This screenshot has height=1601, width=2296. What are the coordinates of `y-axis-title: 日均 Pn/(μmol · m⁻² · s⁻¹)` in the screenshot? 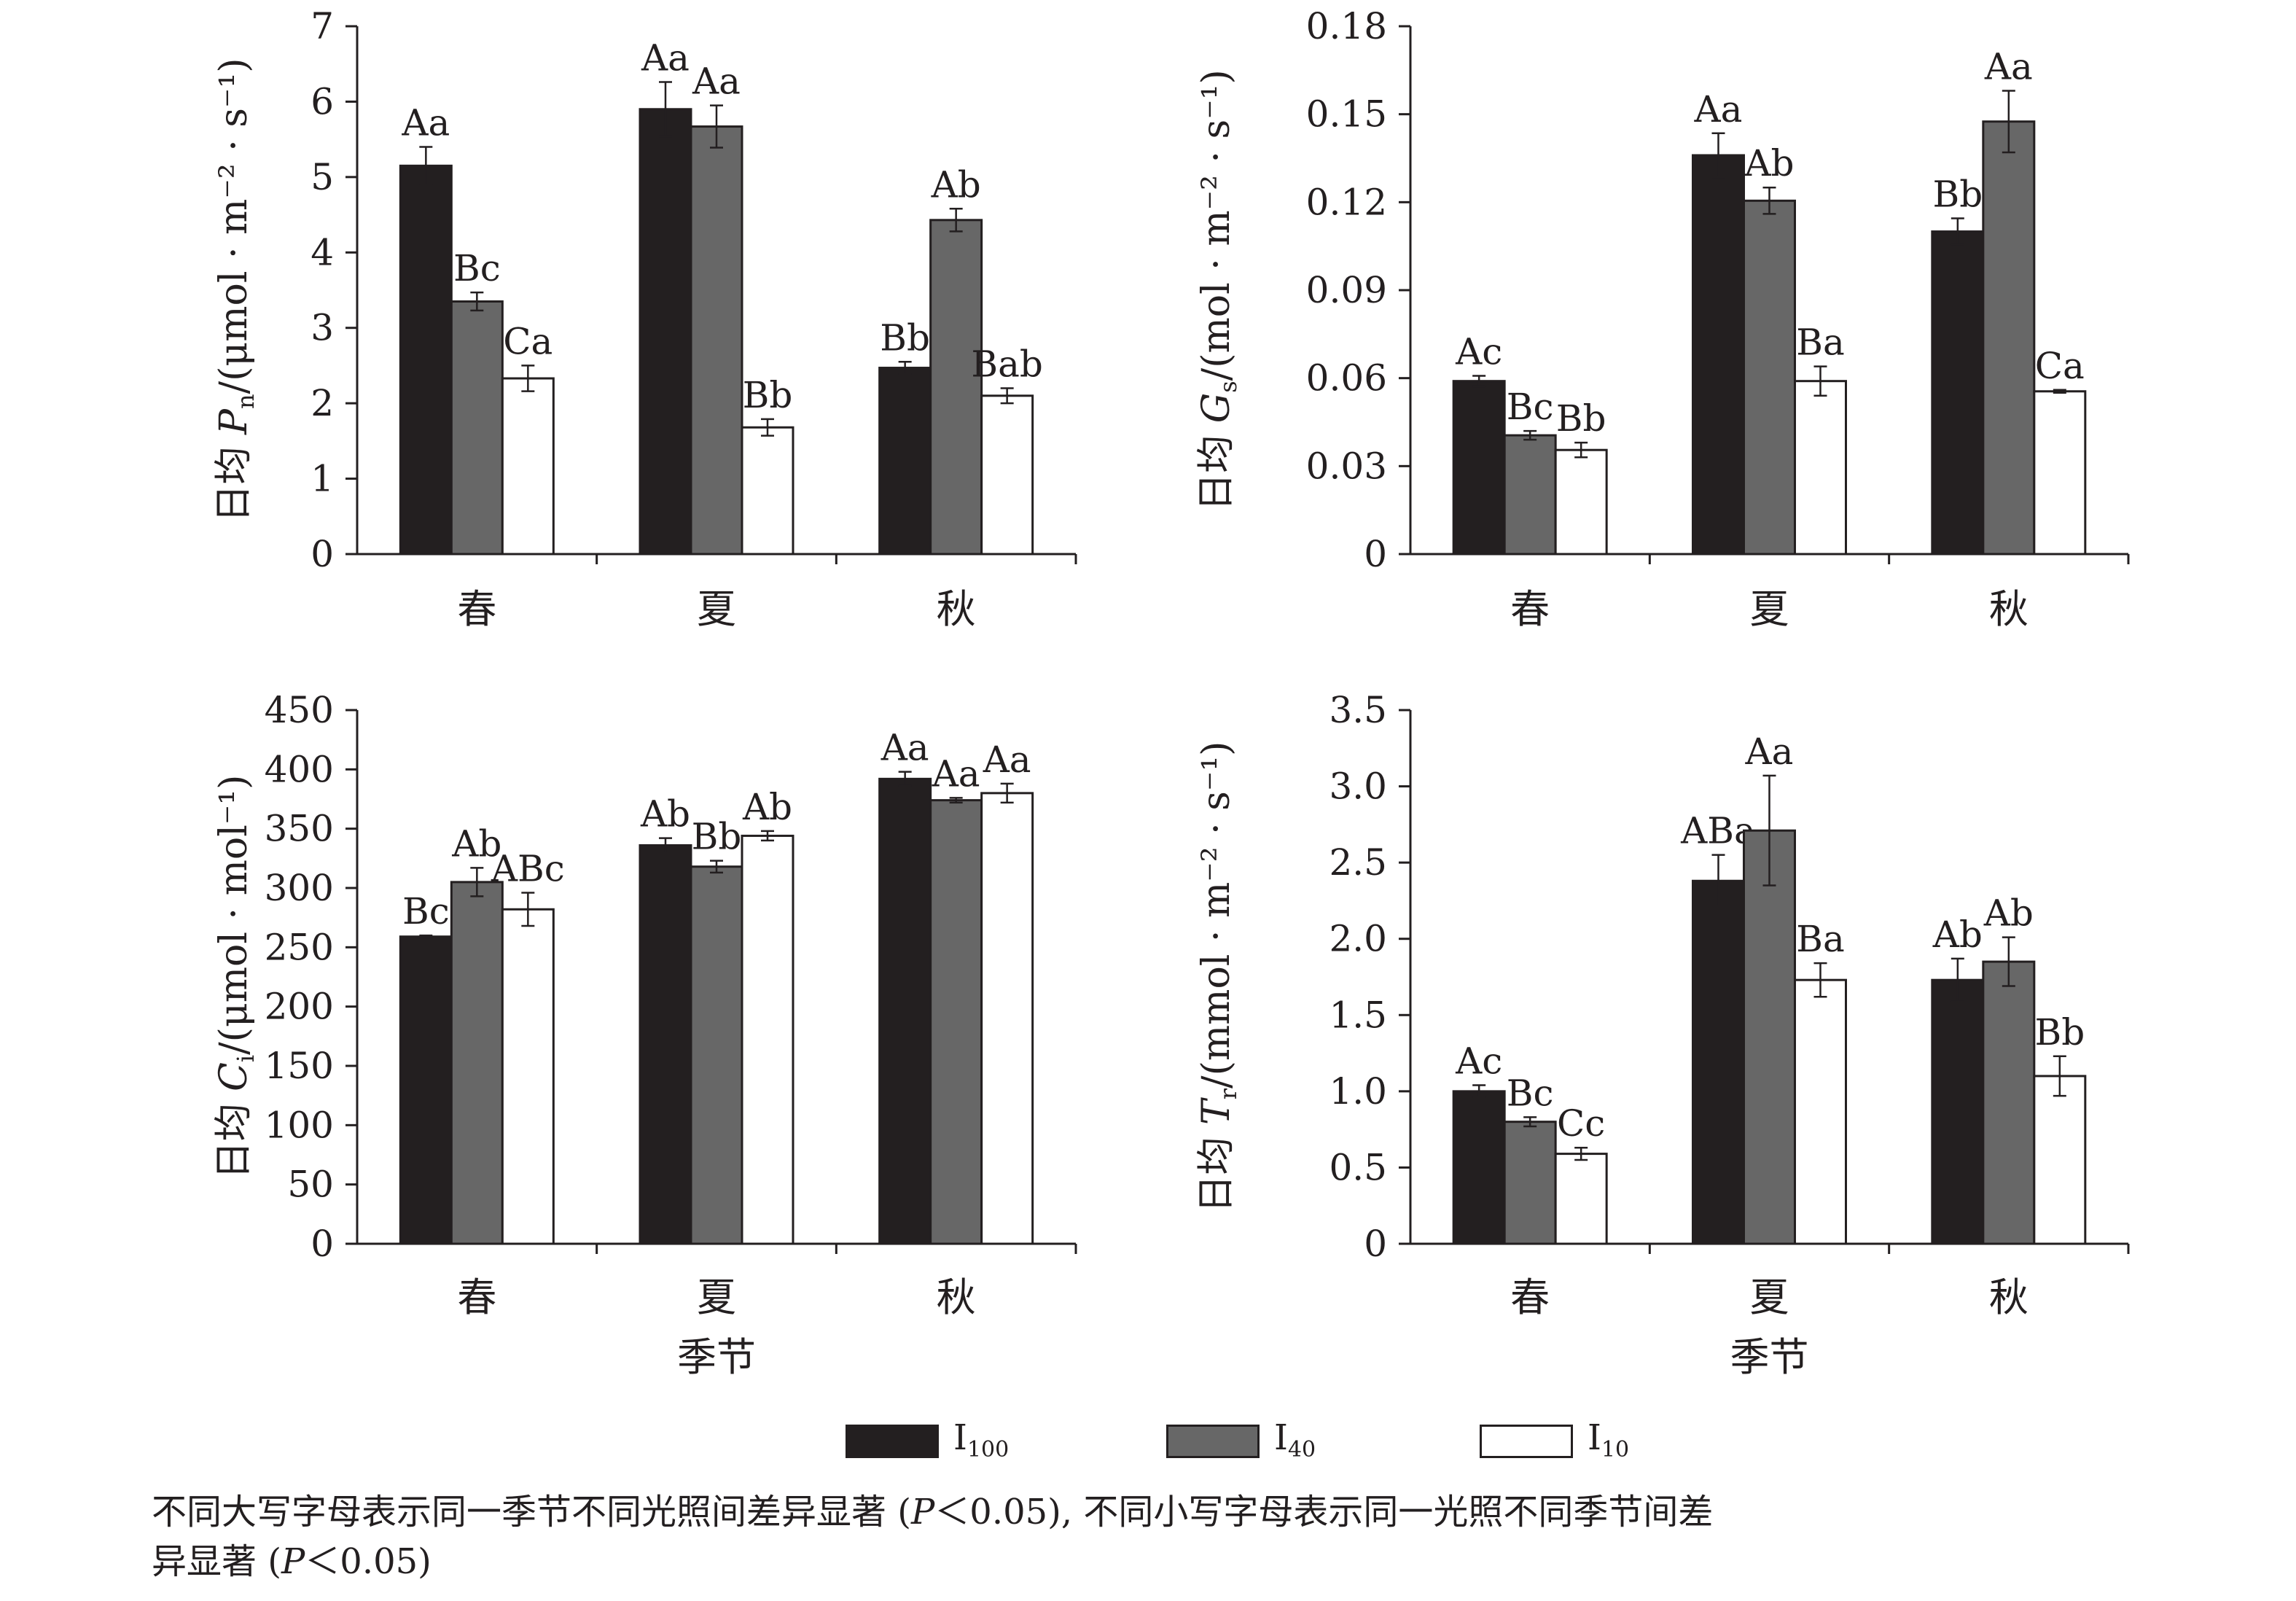 It's located at (236, 290).